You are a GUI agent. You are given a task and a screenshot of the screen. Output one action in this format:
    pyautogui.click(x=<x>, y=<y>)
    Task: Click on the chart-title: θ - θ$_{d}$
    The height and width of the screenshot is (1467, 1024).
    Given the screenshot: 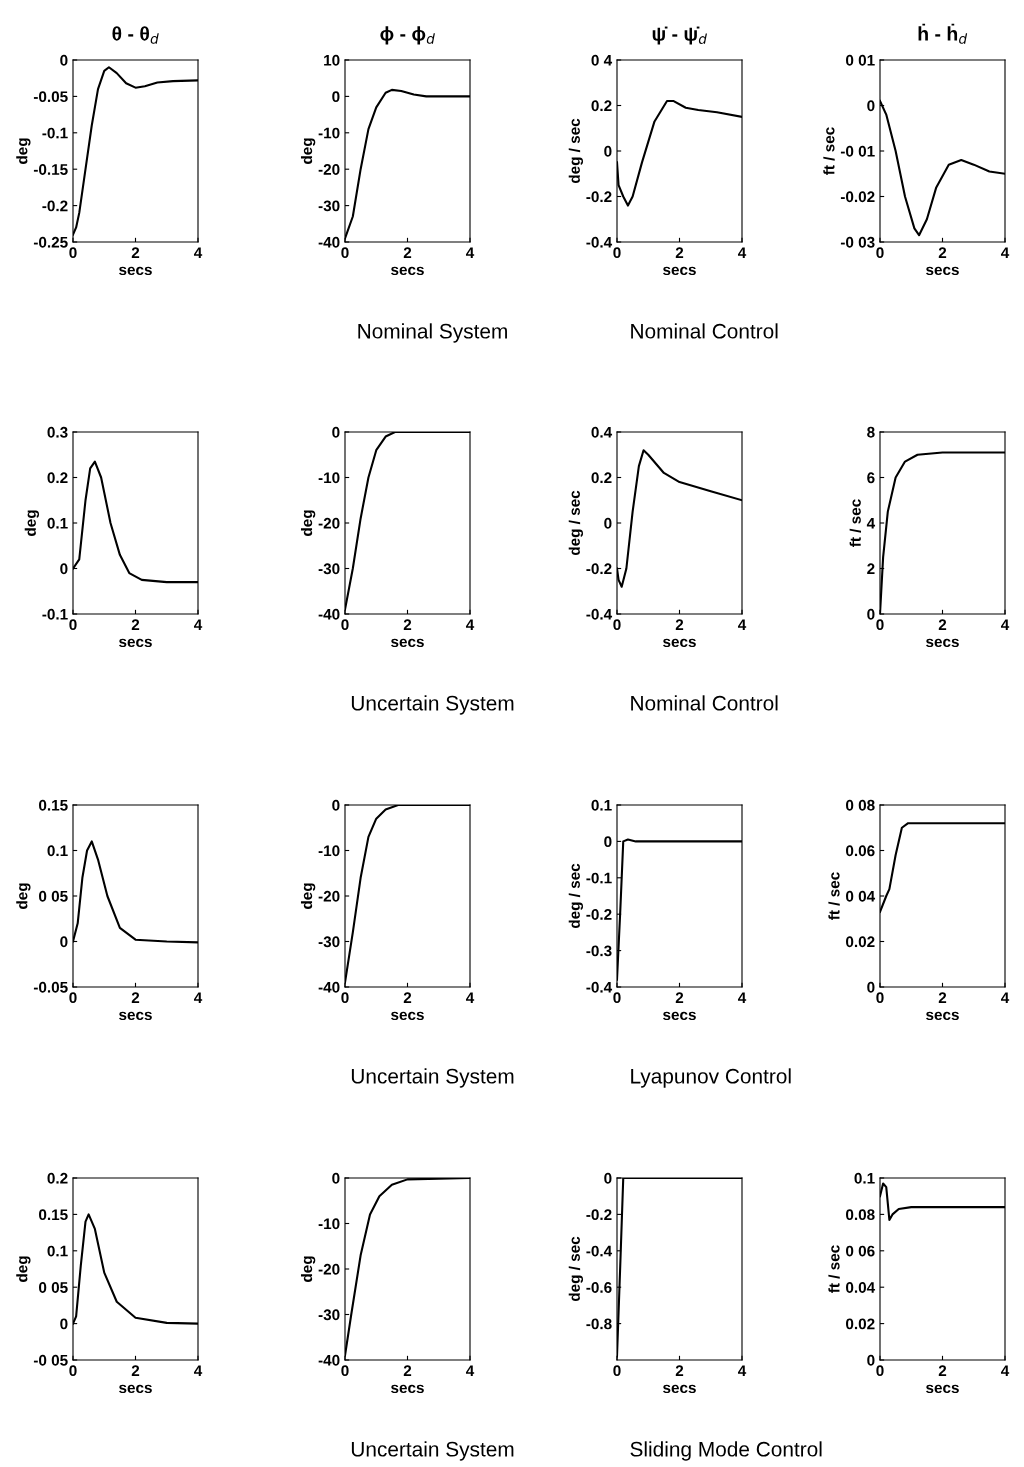 What is the action you would take?
    pyautogui.click(x=135, y=35)
    